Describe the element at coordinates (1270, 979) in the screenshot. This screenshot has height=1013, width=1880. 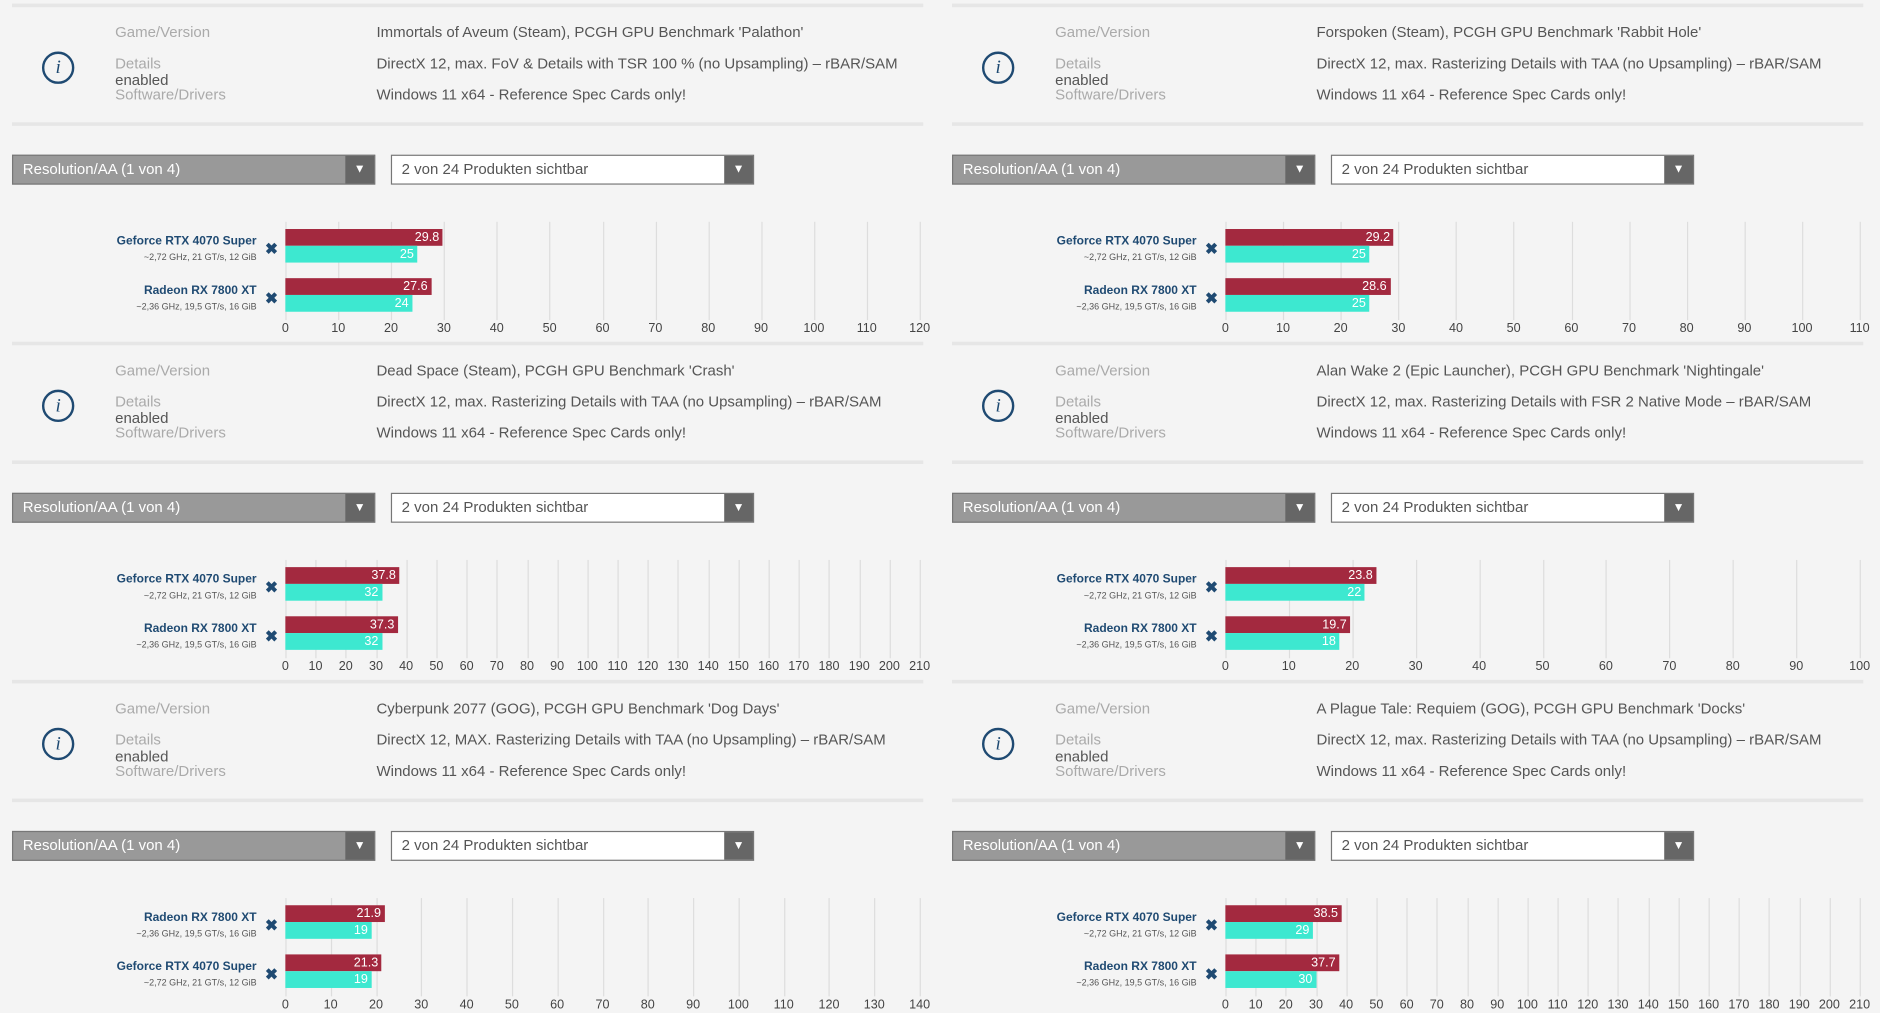
I see `bar-low-fps: 30` at that location.